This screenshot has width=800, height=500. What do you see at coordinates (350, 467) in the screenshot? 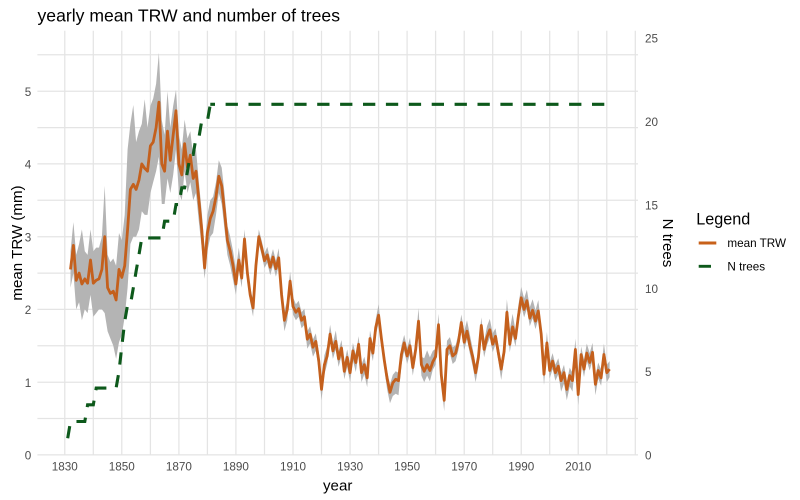
I see `svg-text: 1930` at bounding box center [350, 467].